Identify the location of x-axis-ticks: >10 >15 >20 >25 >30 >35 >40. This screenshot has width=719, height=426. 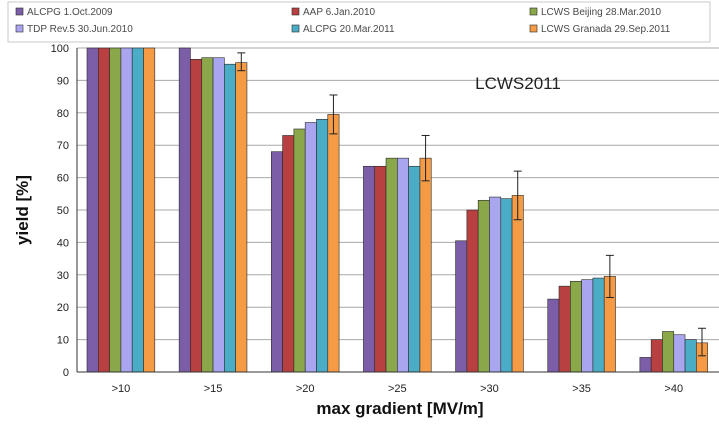
(398, 389).